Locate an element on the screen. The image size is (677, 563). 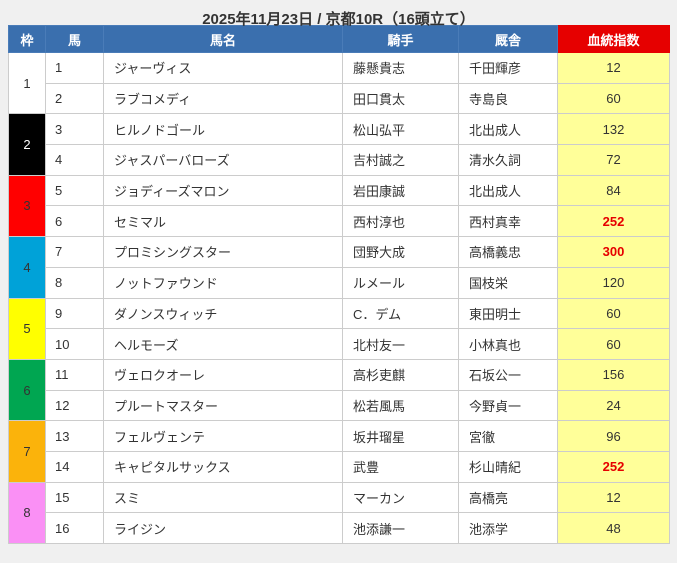
horse-number: 6 is located at coordinates (74, 221).